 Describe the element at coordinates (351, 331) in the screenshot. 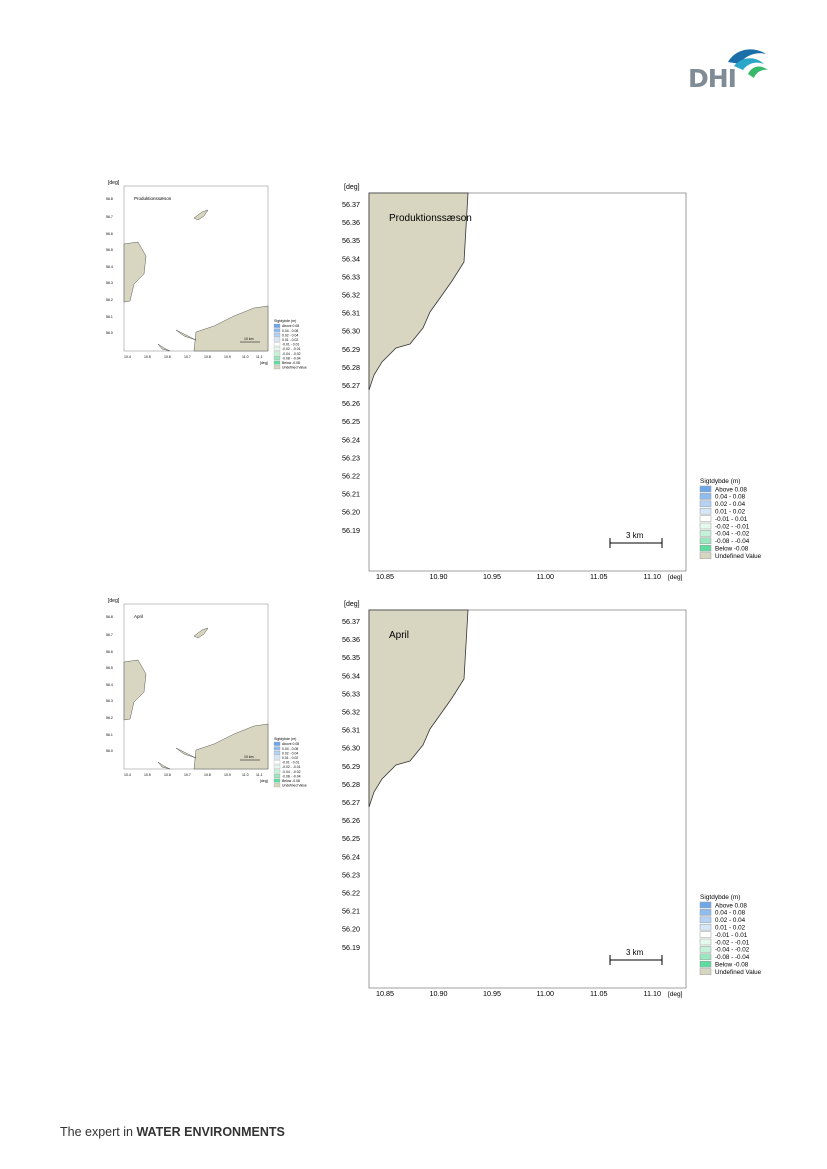

I see `y-tick-label: 56.30` at that location.